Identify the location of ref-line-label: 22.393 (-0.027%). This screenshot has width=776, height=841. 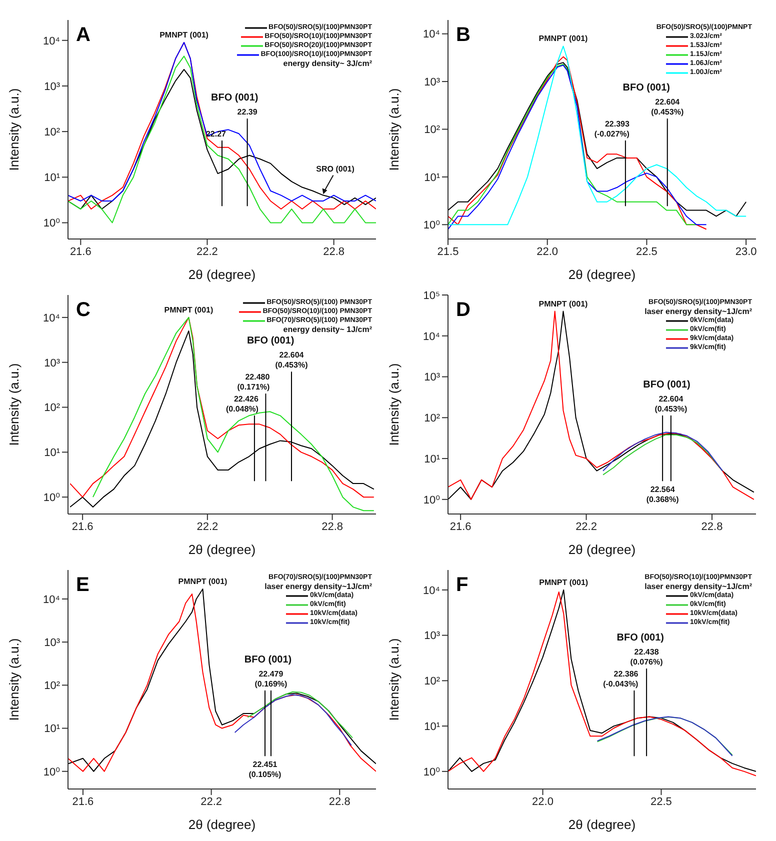
(612, 128).